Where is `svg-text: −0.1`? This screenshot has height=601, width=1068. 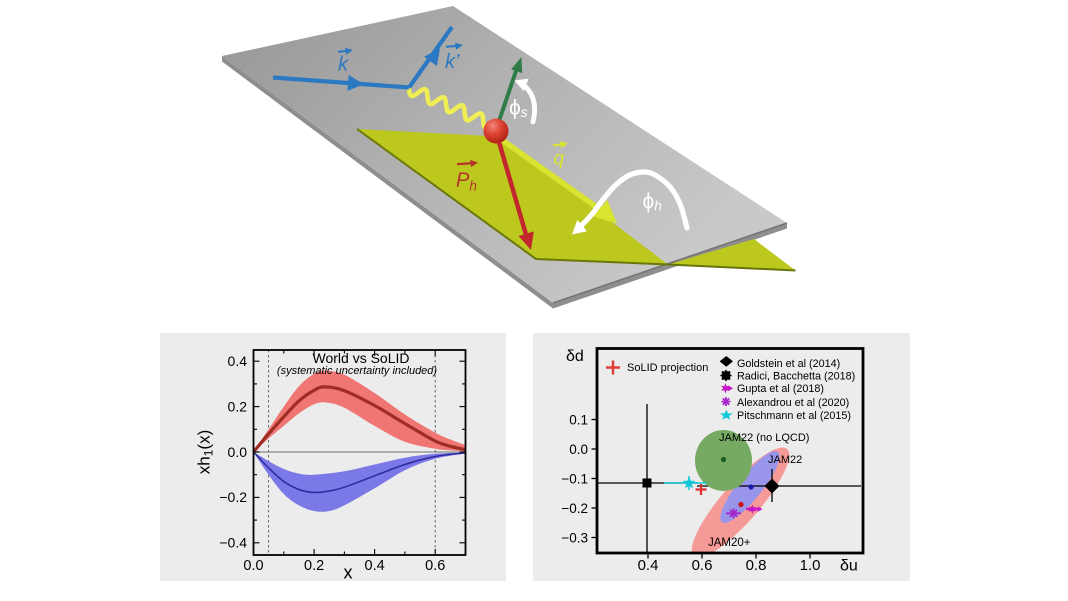 svg-text: −0.1 is located at coordinates (574, 478).